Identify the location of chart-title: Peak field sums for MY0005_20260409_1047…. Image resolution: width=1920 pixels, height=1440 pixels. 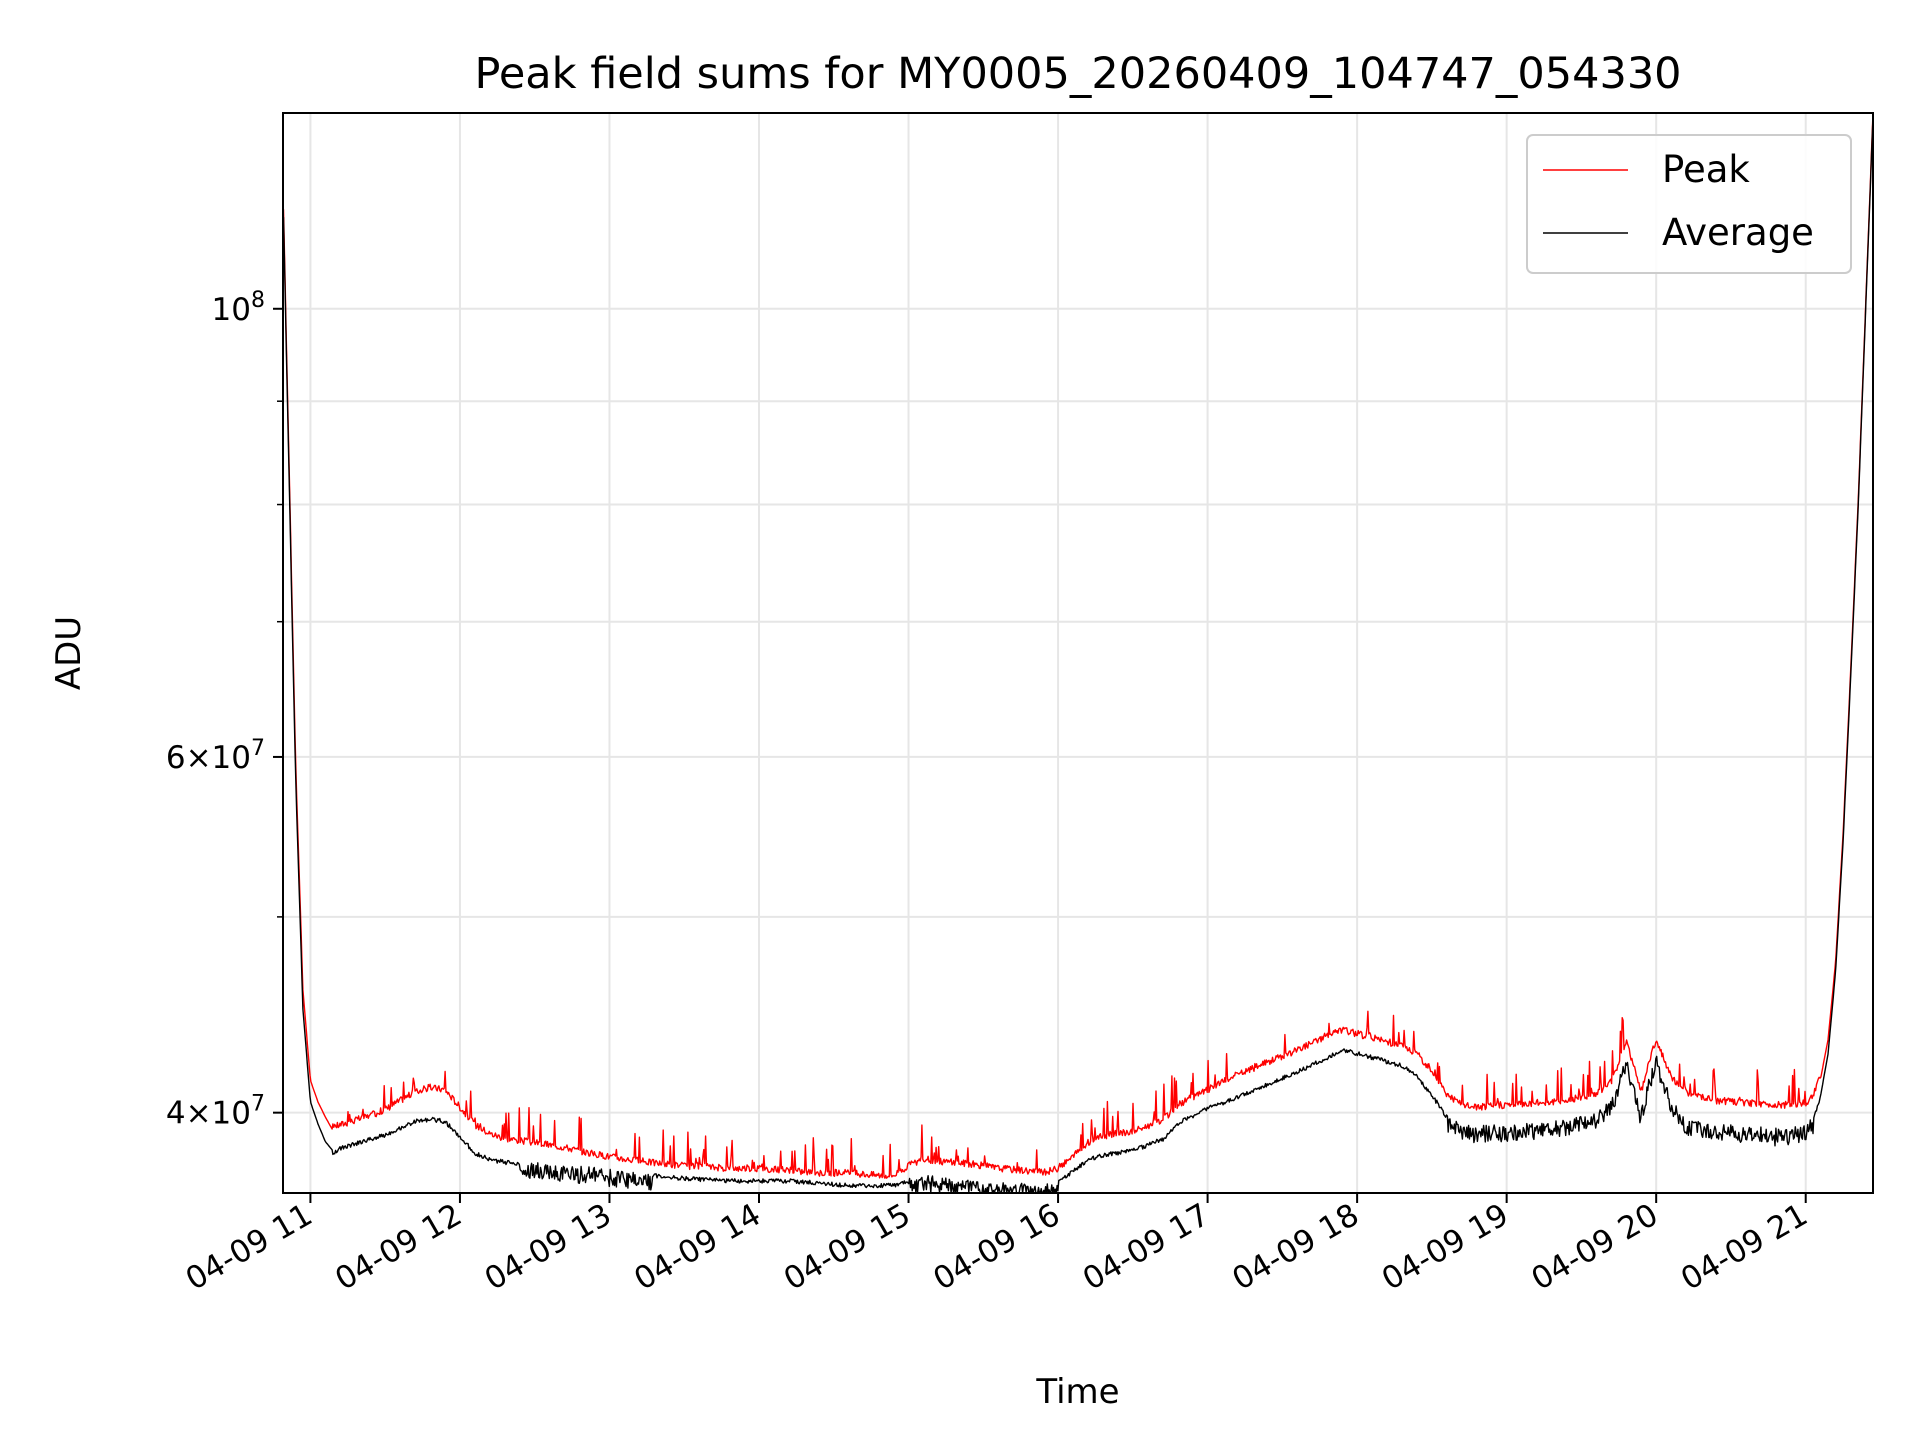
(1077, 74).